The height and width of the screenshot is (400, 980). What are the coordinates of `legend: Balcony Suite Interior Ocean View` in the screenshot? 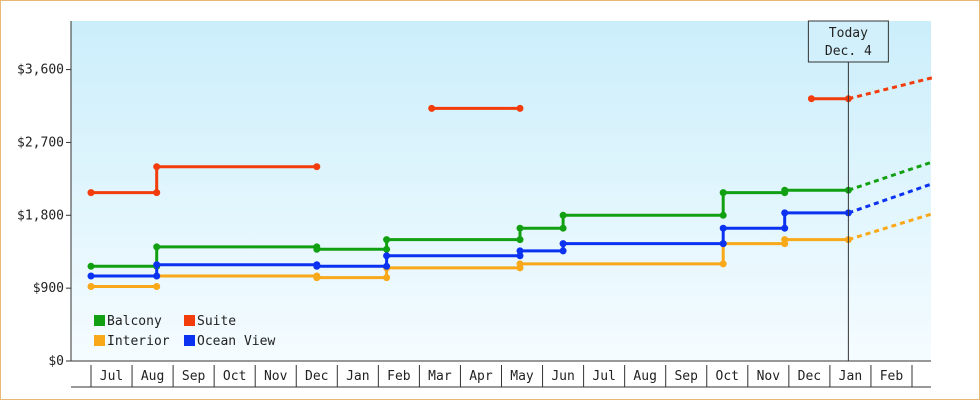 It's located at (184, 331).